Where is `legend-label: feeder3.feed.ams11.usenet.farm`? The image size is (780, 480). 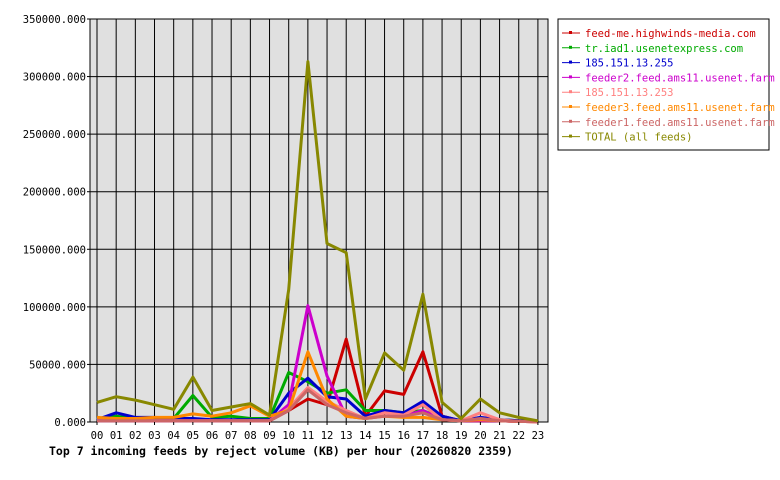
legend-label: feeder3.feed.ams11.usenet.farm is located at coordinates (680, 108).